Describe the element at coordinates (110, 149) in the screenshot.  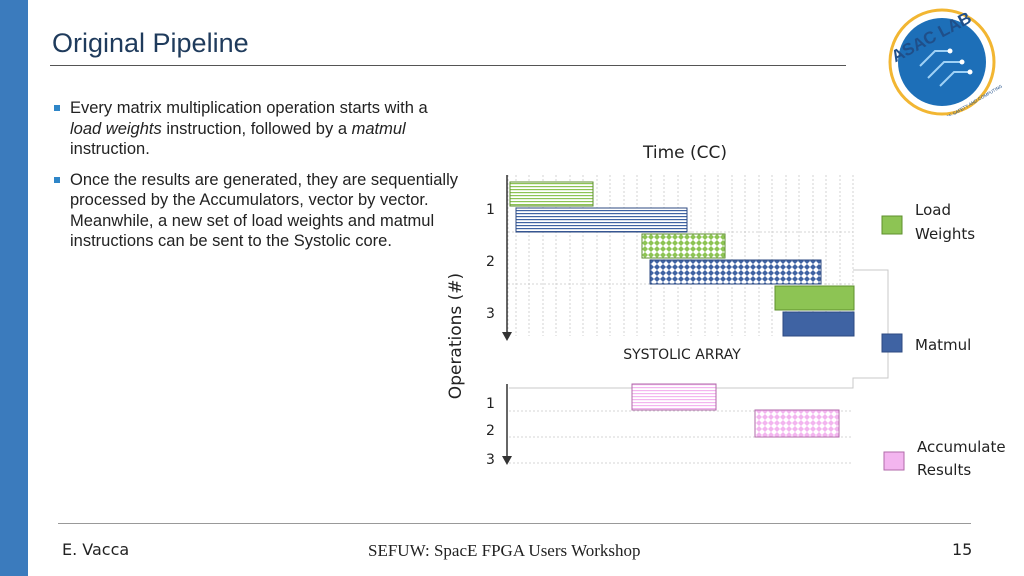
I see `bullet-text-1-e: instruction.` at that location.